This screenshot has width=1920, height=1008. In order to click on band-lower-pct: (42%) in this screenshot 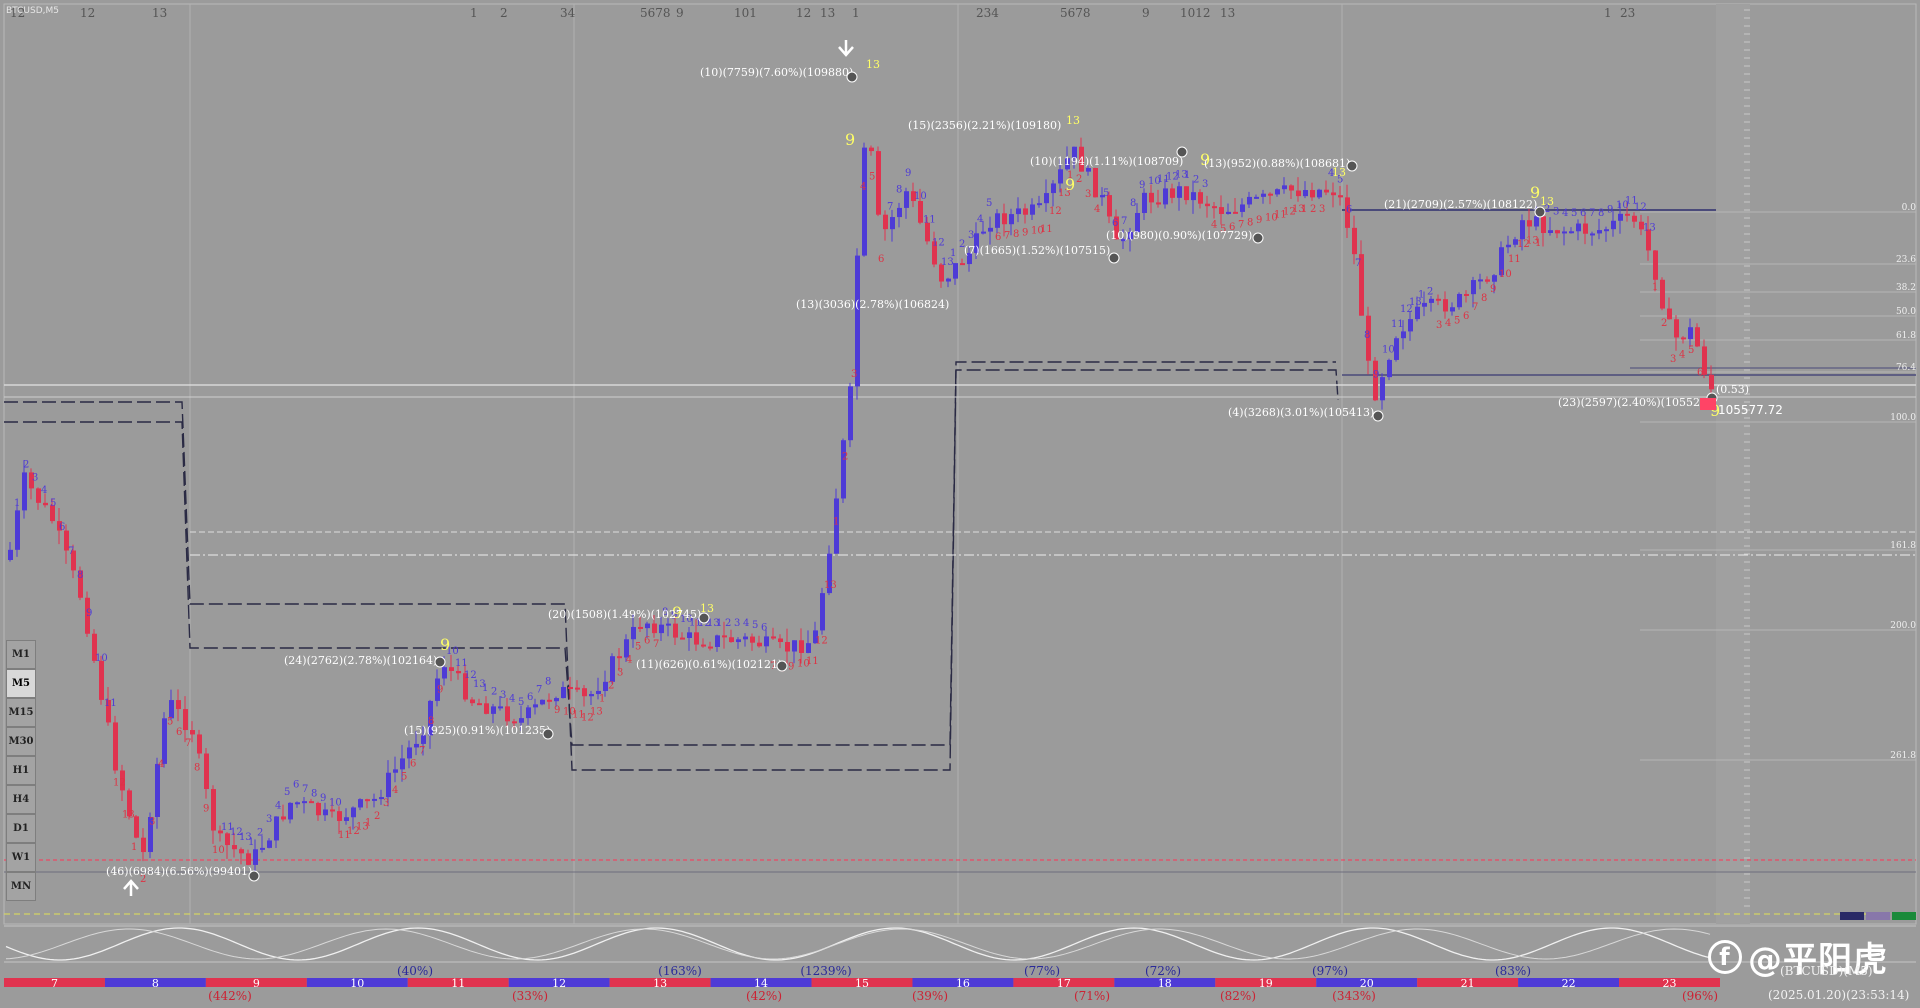, I will do `click(764, 996)`.